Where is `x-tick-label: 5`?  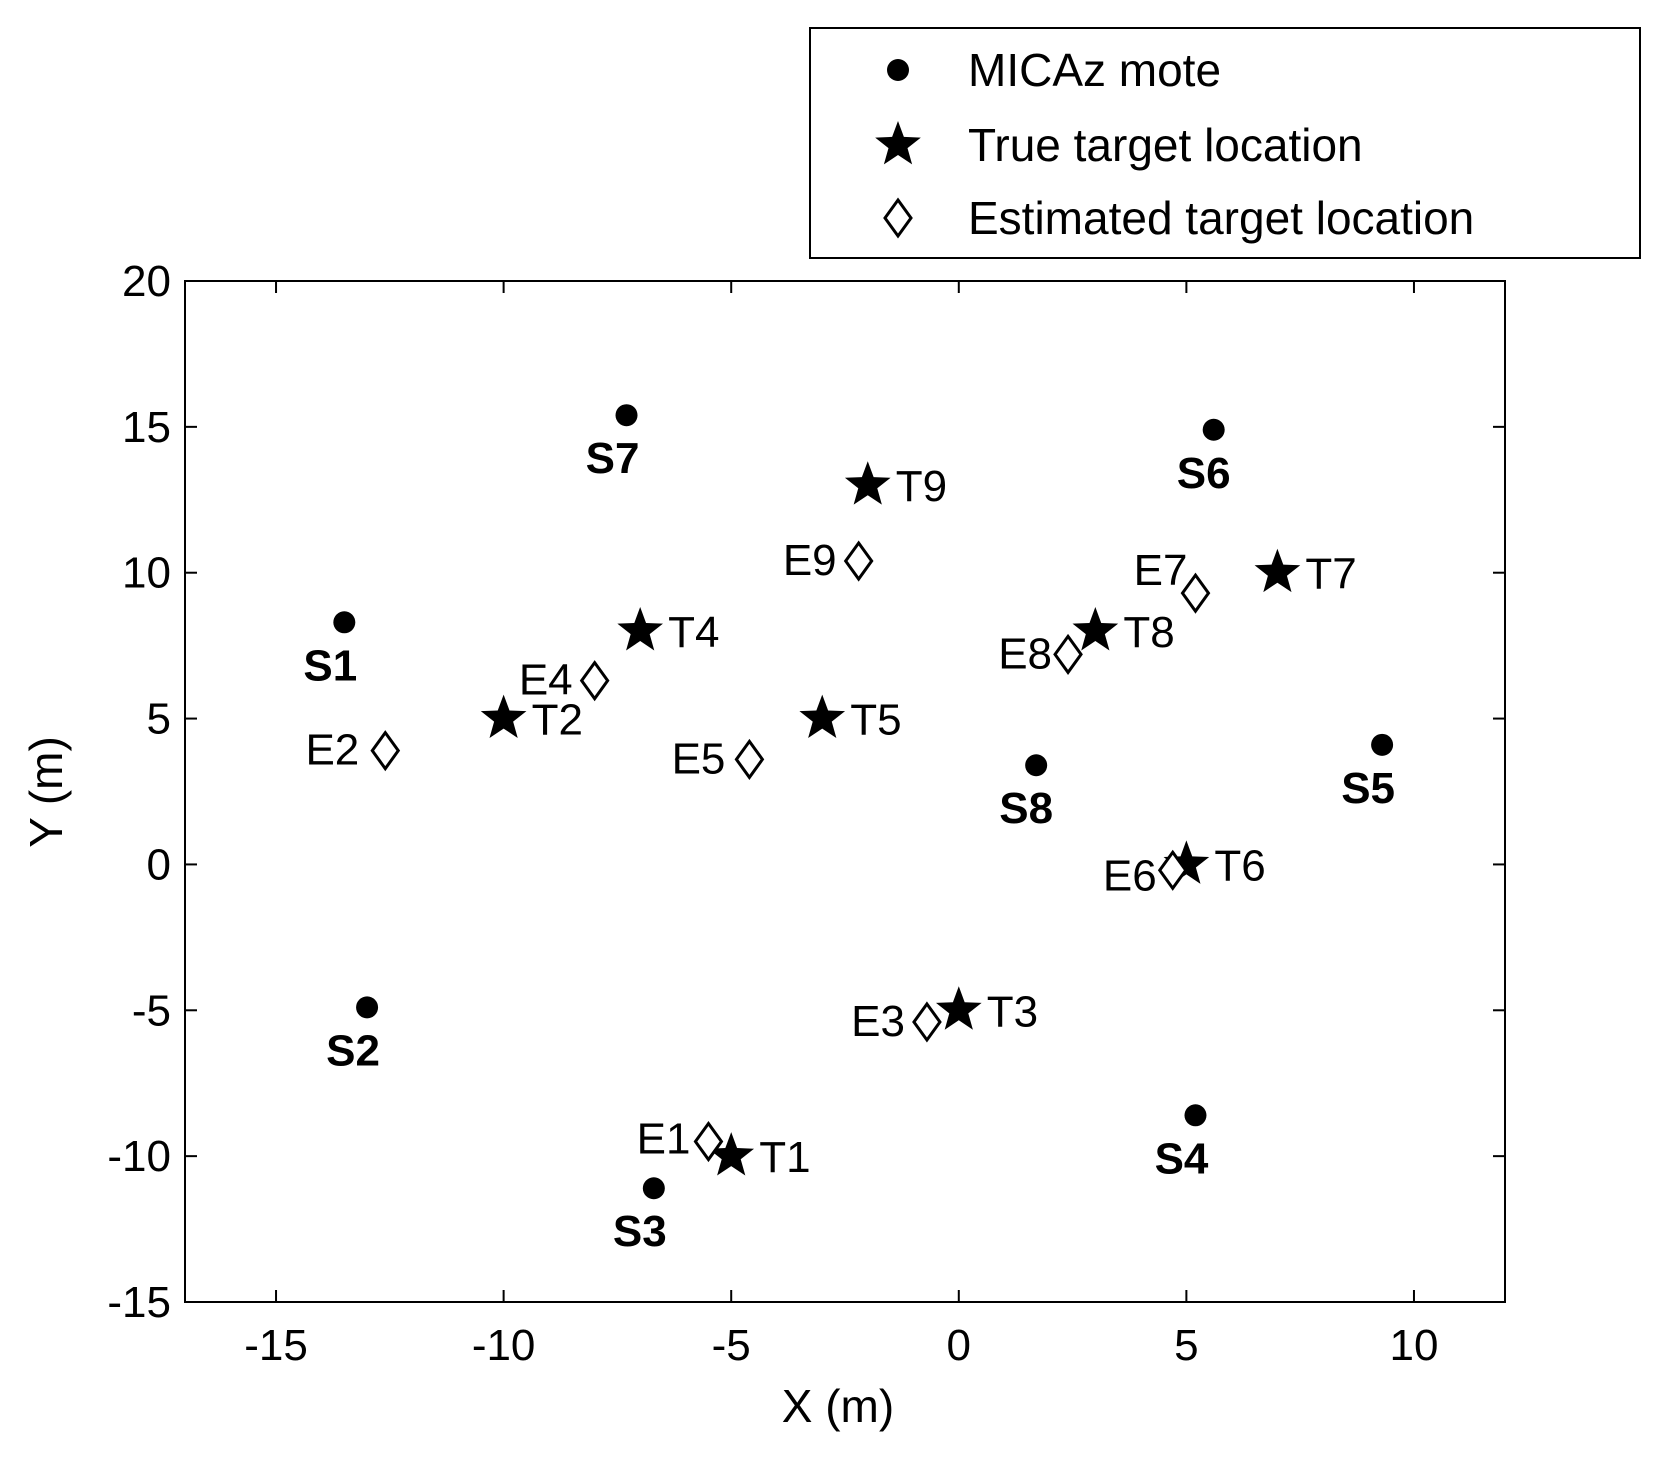 x-tick-label: 5 is located at coordinates (1186, 1345).